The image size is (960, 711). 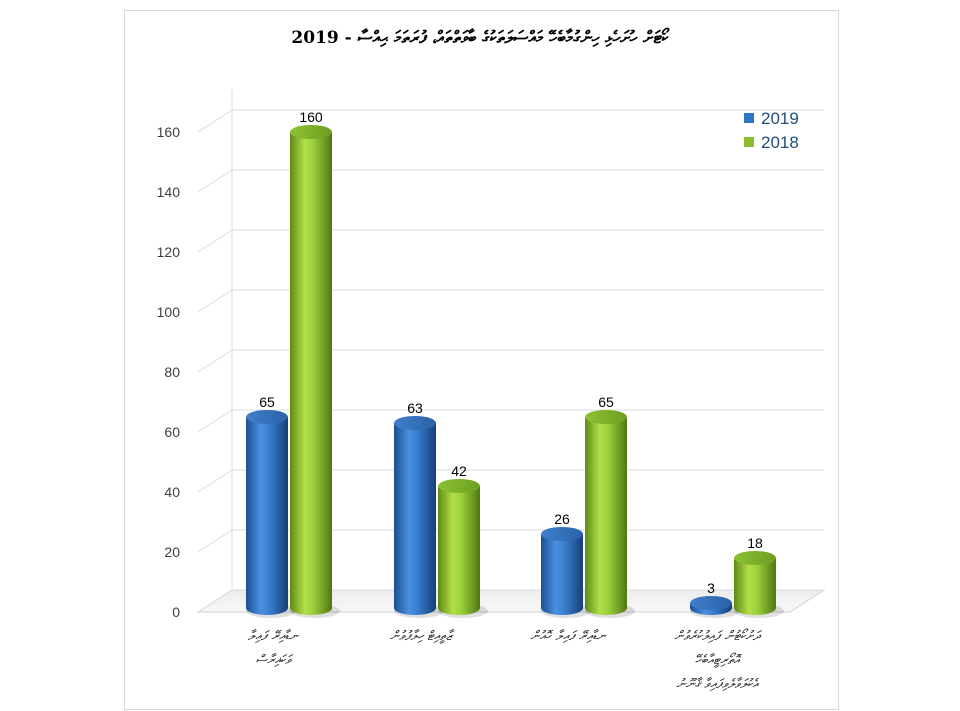 What do you see at coordinates (711, 588) in the screenshot?
I see `data-label: 3` at bounding box center [711, 588].